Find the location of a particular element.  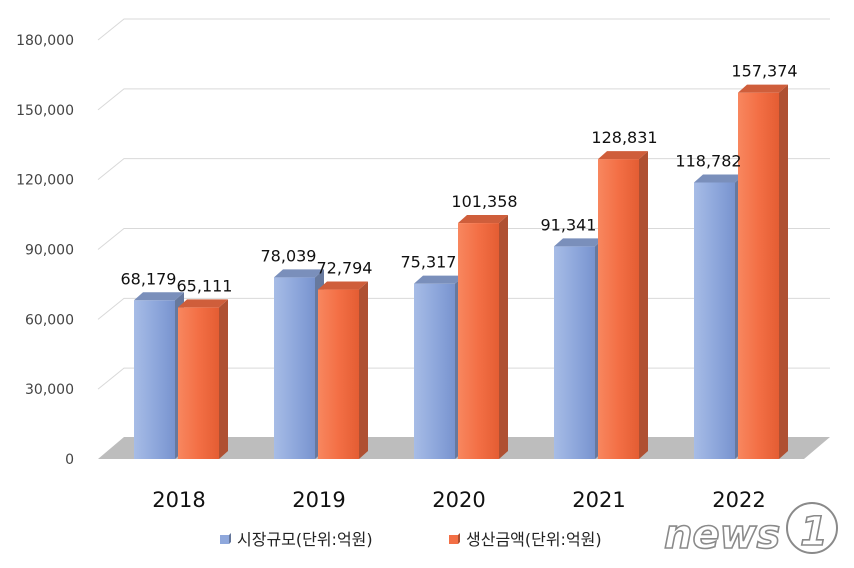

legend-item: 생산금액(단위:억원) is located at coordinates (525, 539).